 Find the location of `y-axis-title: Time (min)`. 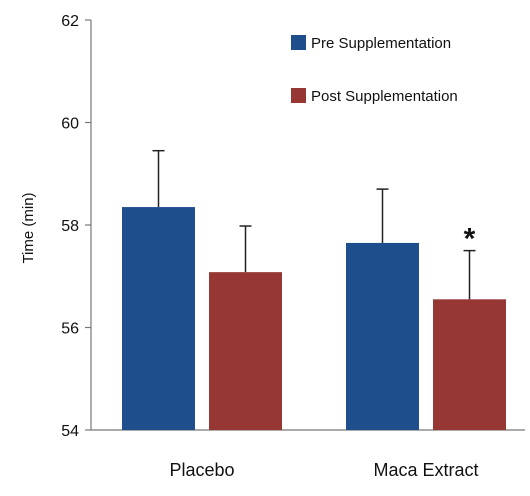

y-axis-title: Time (min) is located at coordinates (28, 227).